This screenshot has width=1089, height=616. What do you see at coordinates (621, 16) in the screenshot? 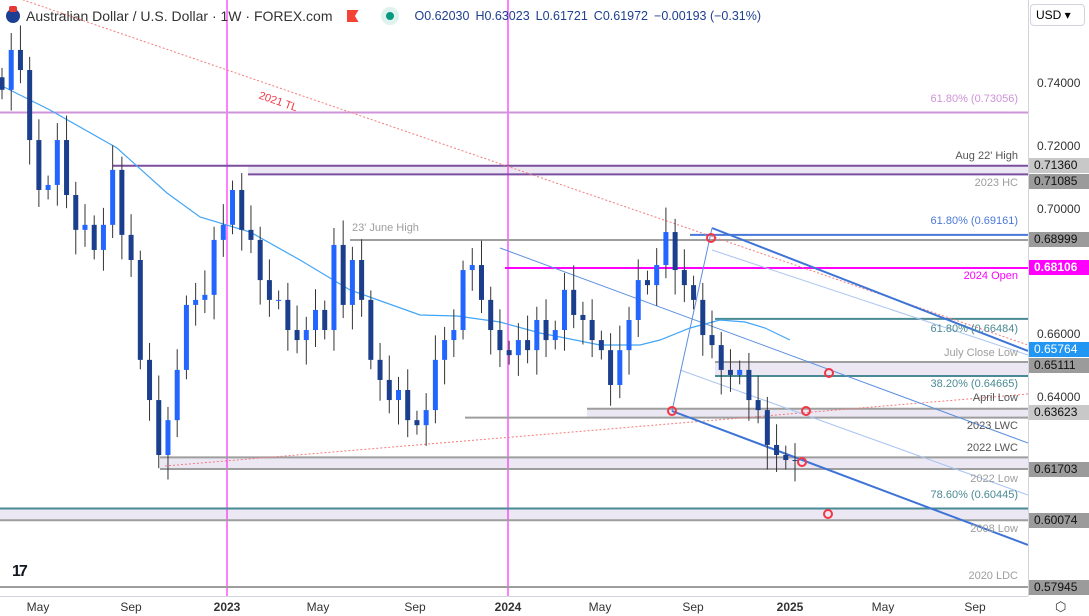
I see `ohlc-close: C0.61972` at bounding box center [621, 16].